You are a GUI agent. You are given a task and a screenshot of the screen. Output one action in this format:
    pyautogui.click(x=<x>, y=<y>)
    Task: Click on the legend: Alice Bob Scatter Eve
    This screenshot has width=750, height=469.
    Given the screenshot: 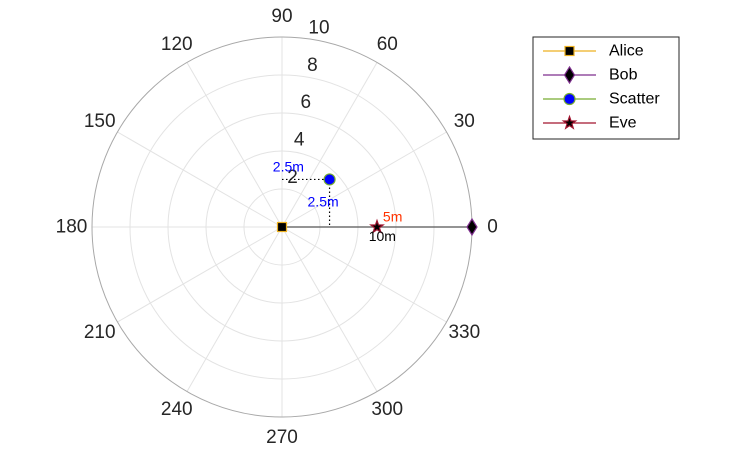 What is the action you would take?
    pyautogui.click(x=606, y=88)
    